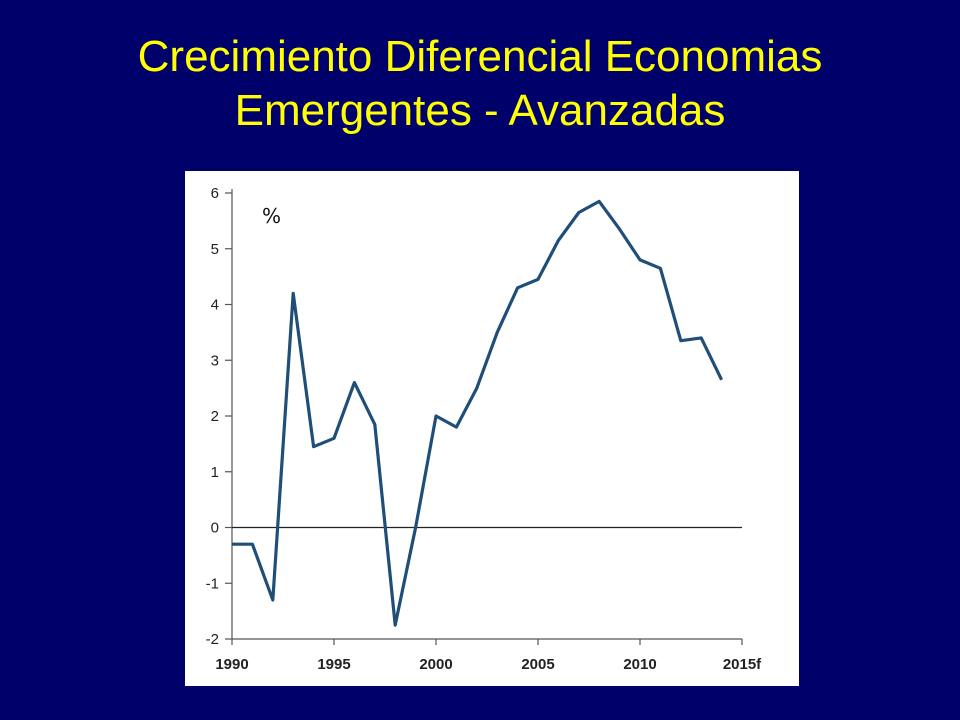 The height and width of the screenshot is (720, 960). Describe the element at coordinates (215, 416) in the screenshot. I see `y-tick-label: 2` at that location.